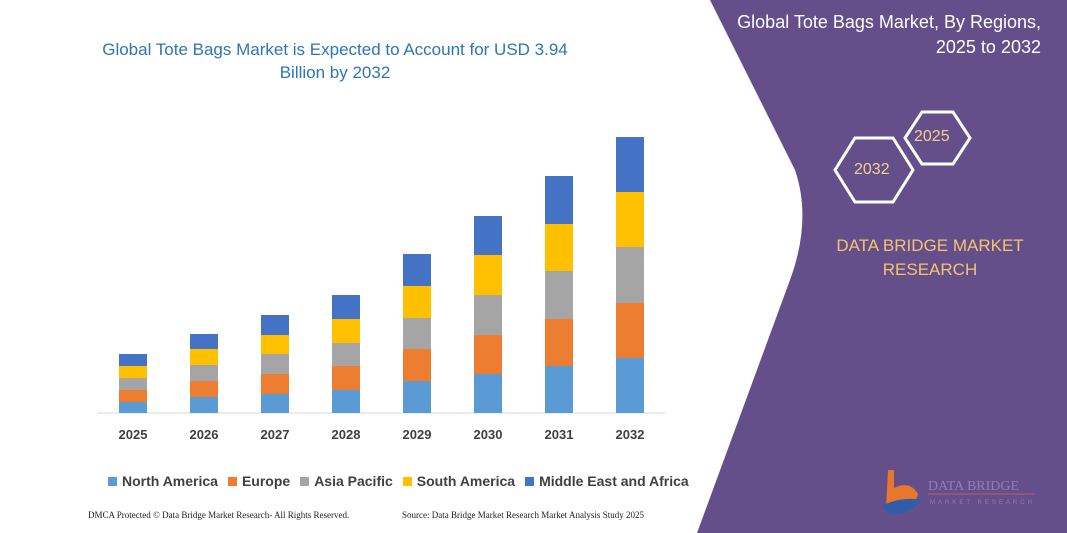 This screenshot has height=533, width=1067. I want to click on legend-item: South America, so click(459, 481).